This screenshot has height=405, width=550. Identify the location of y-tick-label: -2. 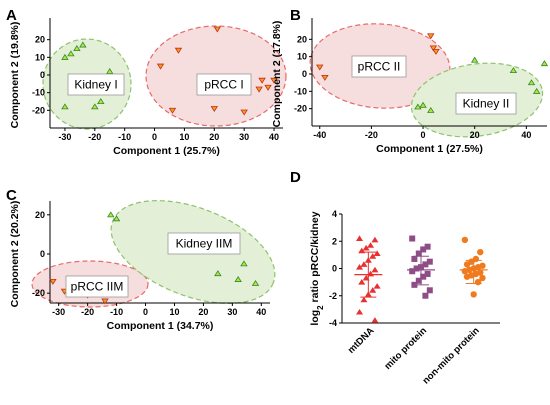
(333, 296).